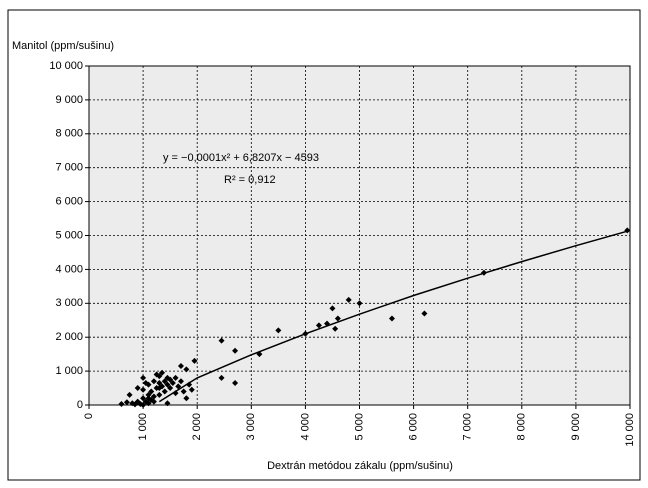 The height and width of the screenshot is (488, 648). I want to click on x-tick-label: 8 000, so click(522, 427).